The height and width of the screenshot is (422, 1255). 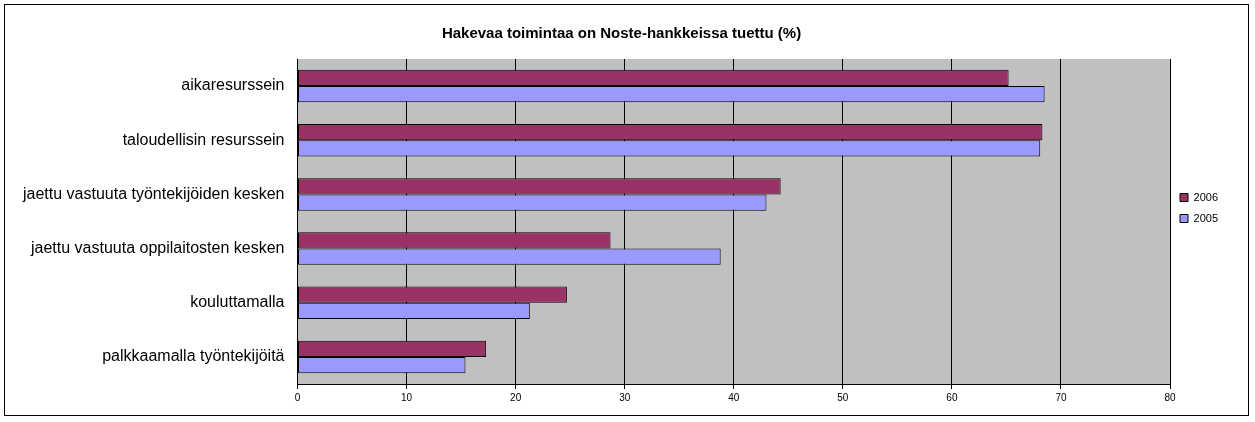 What do you see at coordinates (1206, 196) in the screenshot?
I see `legend-label: 2006` at bounding box center [1206, 196].